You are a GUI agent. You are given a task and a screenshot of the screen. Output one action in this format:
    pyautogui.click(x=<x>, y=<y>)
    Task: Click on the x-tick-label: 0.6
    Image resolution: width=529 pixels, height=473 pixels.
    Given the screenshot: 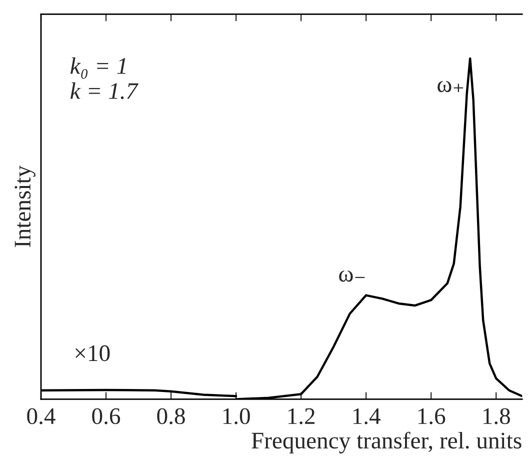 What is the action you would take?
    pyautogui.click(x=106, y=416)
    